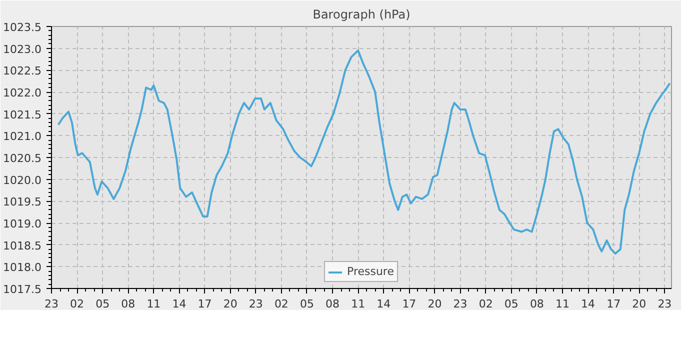 This screenshot has height=350, width=700. Describe the element at coordinates (22, 115) in the screenshot. I see `y-tick-label: 1021.5` at that location.